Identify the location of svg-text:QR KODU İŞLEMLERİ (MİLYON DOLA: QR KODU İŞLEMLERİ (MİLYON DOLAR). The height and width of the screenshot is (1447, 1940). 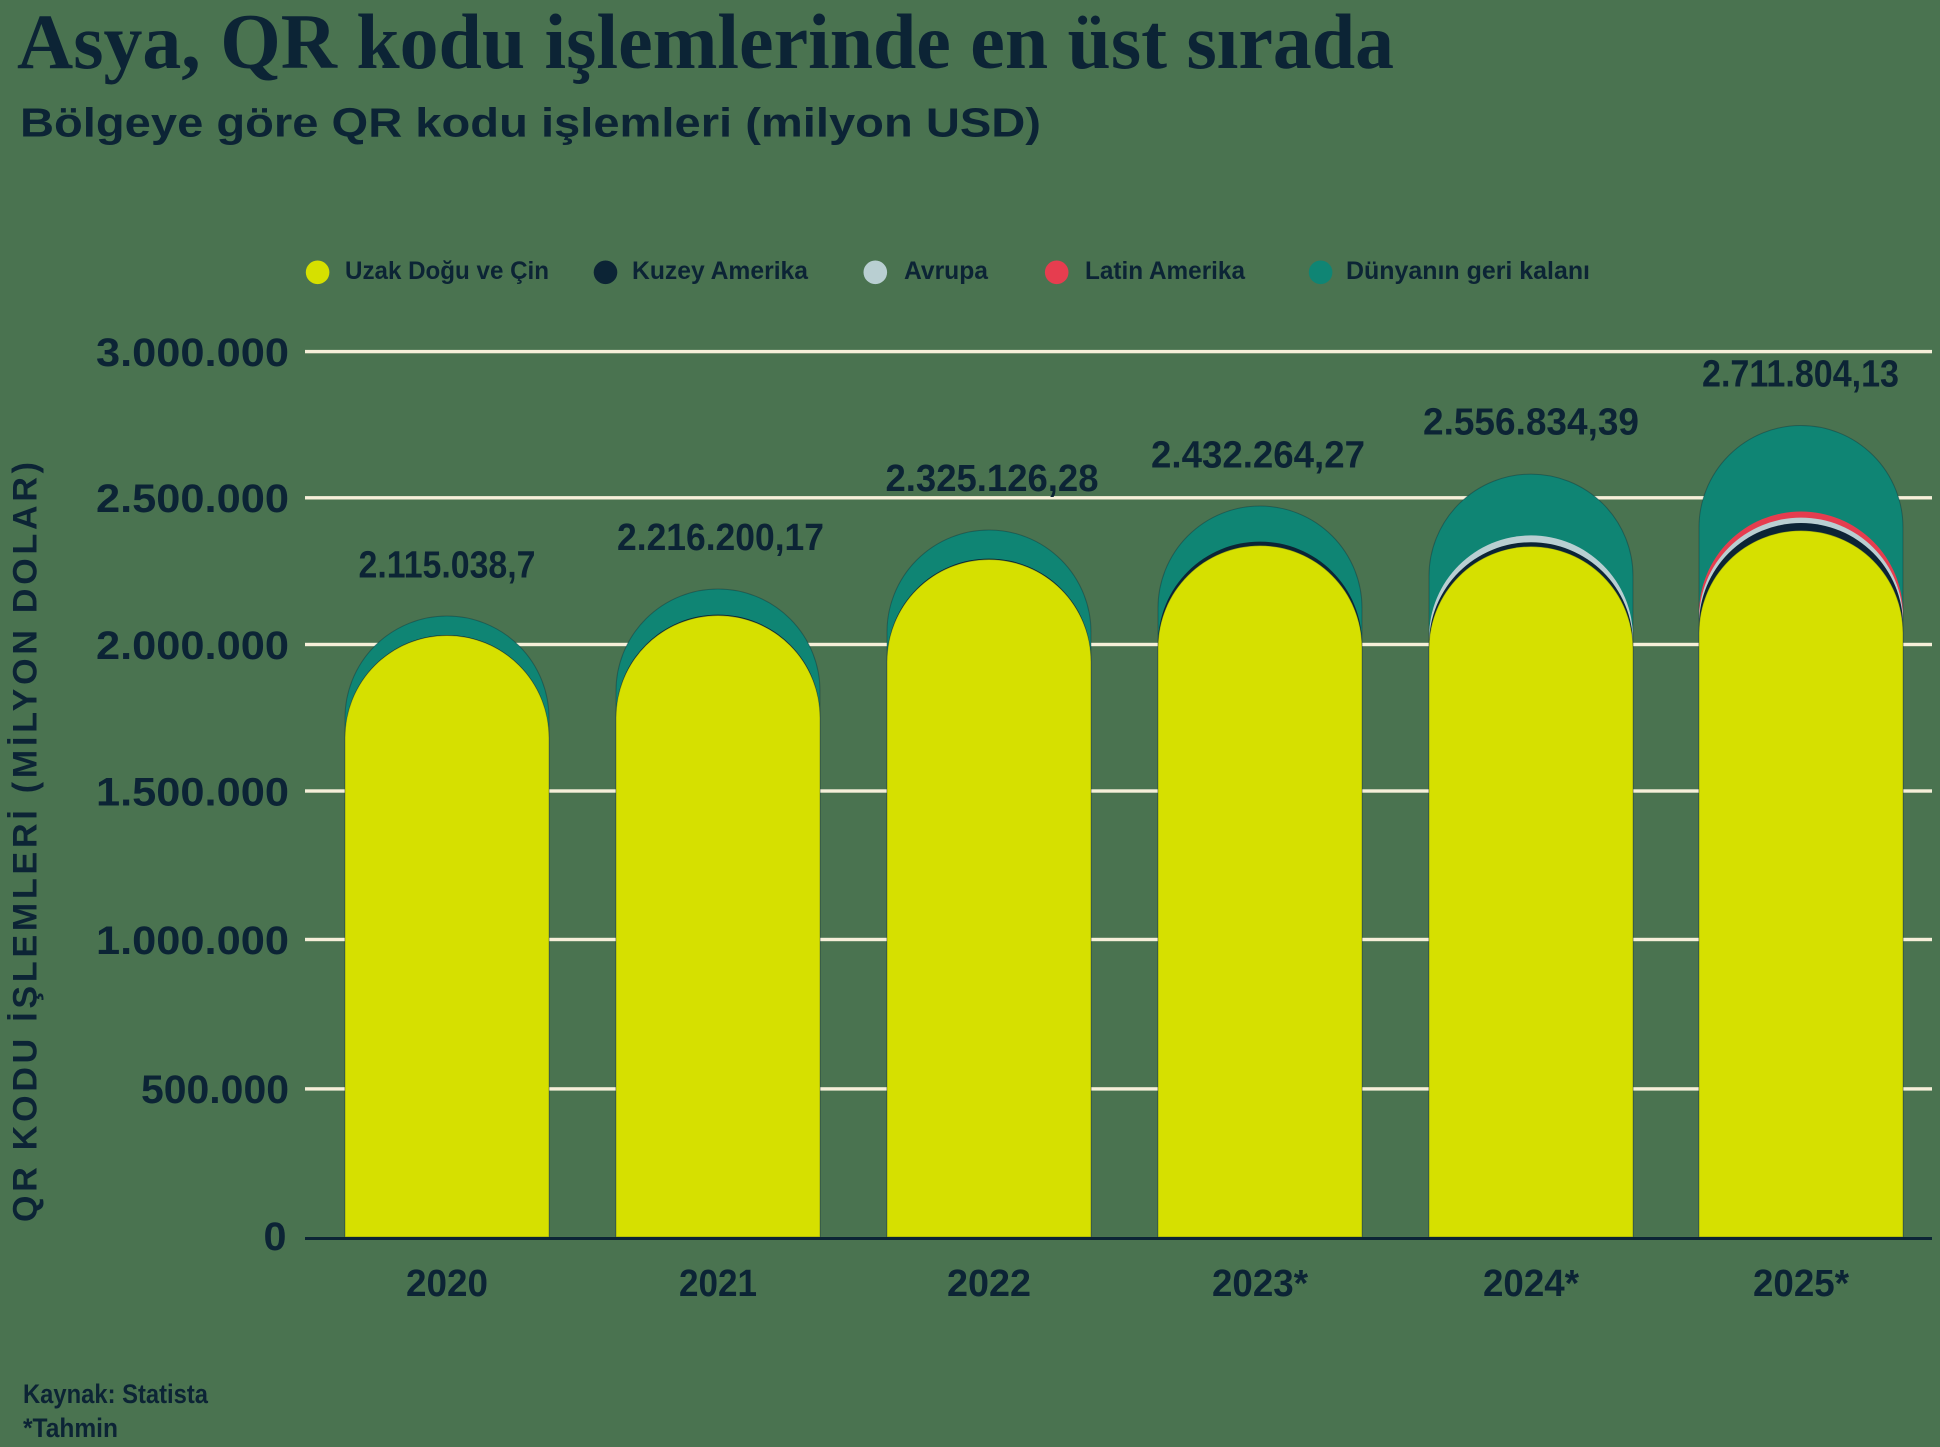
(26, 842).